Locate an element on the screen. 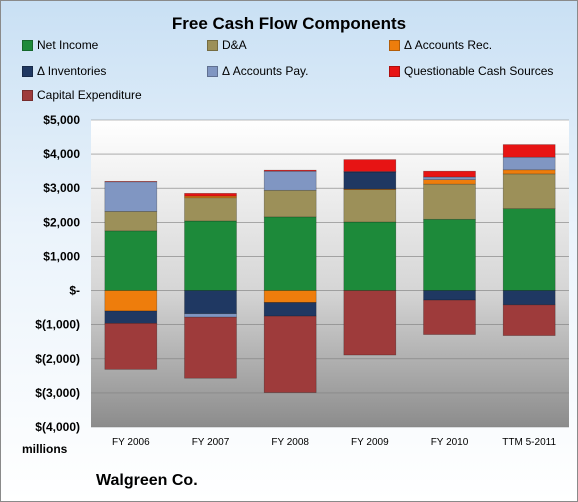 This screenshot has width=578, height=502. legend-item: D&A is located at coordinates (227, 45).